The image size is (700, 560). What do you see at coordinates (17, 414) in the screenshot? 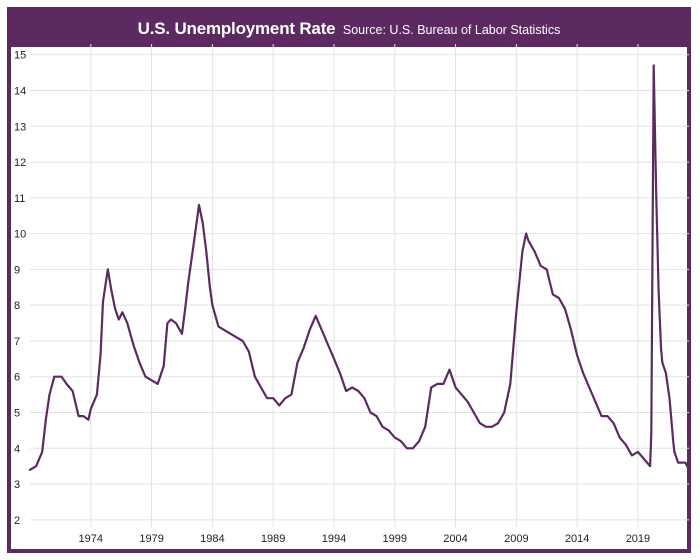
I see `y-tick-label: 5` at bounding box center [17, 414].